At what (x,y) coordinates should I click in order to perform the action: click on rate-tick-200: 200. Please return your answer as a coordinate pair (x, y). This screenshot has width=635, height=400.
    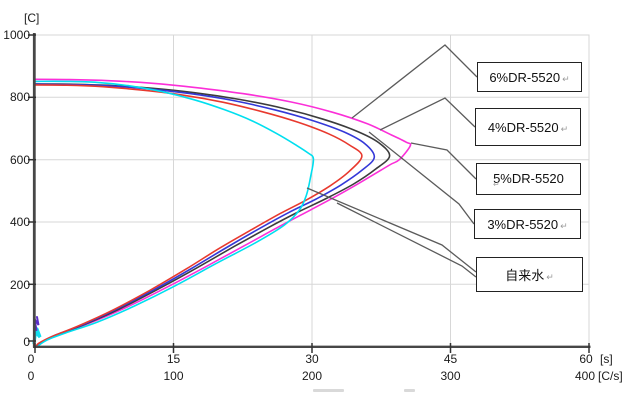
    Looking at the image, I should click on (312, 376).